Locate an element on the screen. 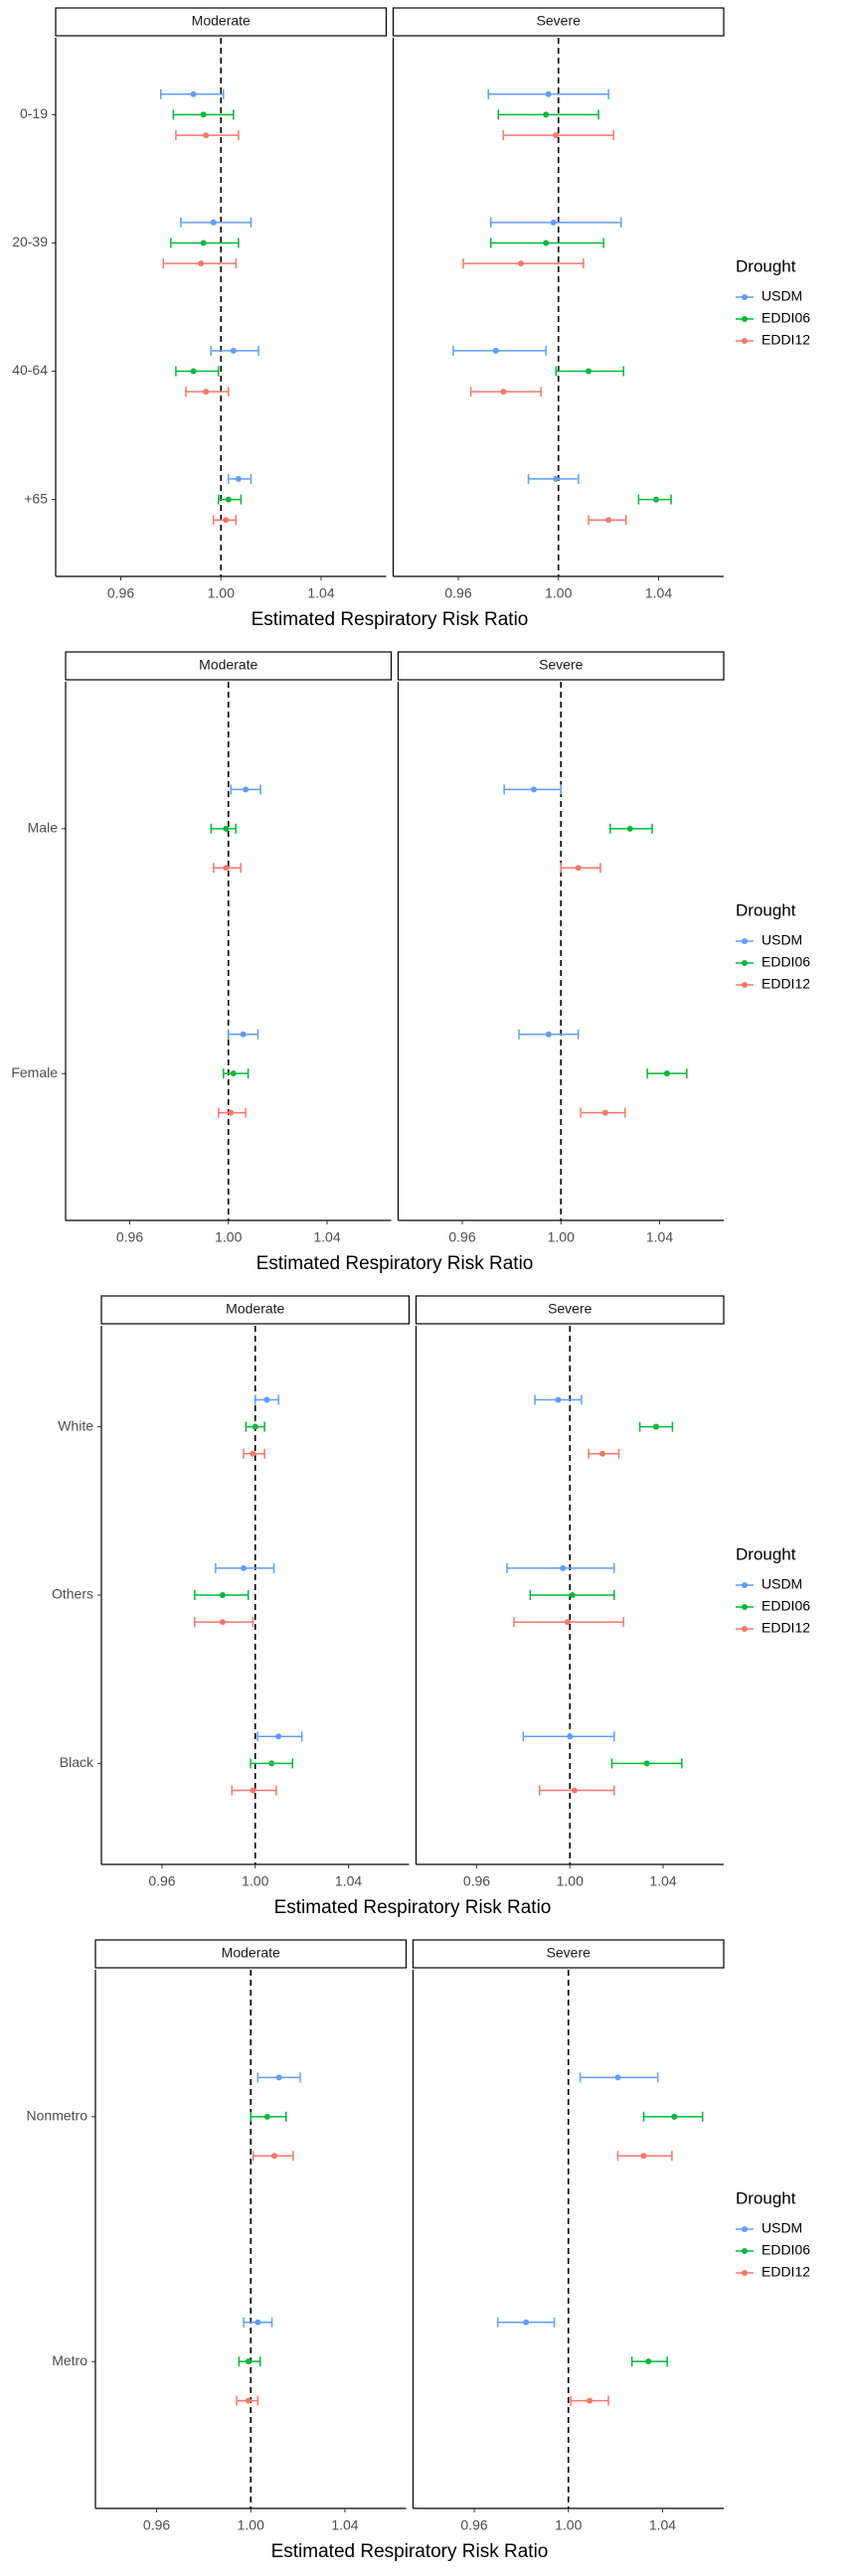 This screenshot has width=845, height=2576. y-tick-label: Metro is located at coordinates (69, 2360).